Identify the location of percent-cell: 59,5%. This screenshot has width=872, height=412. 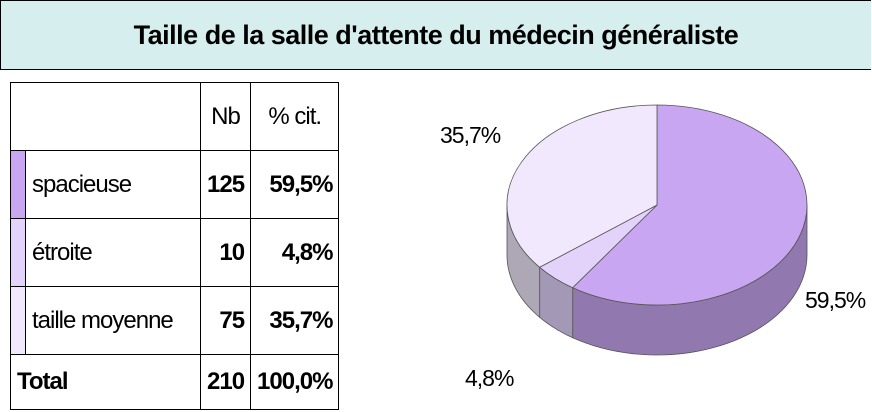
(295, 184).